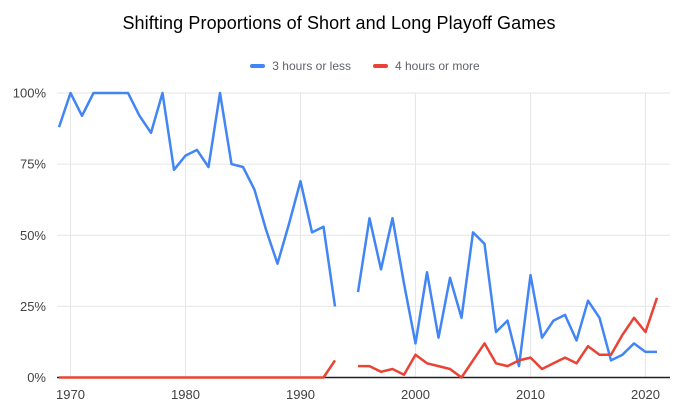 The width and height of the screenshot is (678, 419). What do you see at coordinates (352, 66) in the screenshot?
I see `chart-legend: 3 hours or less 4 hours or more` at bounding box center [352, 66].